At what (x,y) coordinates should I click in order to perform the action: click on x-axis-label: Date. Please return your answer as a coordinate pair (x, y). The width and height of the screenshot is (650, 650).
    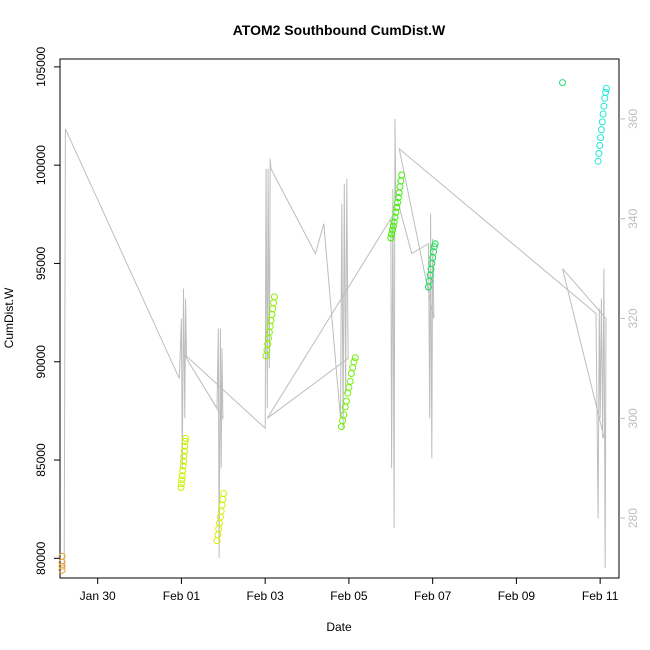
    Looking at the image, I should click on (339, 627).